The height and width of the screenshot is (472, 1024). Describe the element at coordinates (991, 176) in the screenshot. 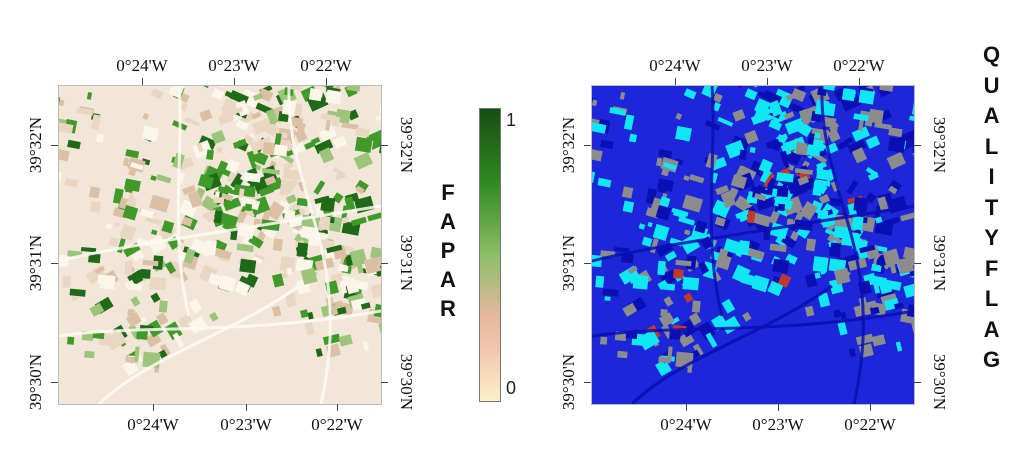

I see `qf-title-letter: I` at that location.